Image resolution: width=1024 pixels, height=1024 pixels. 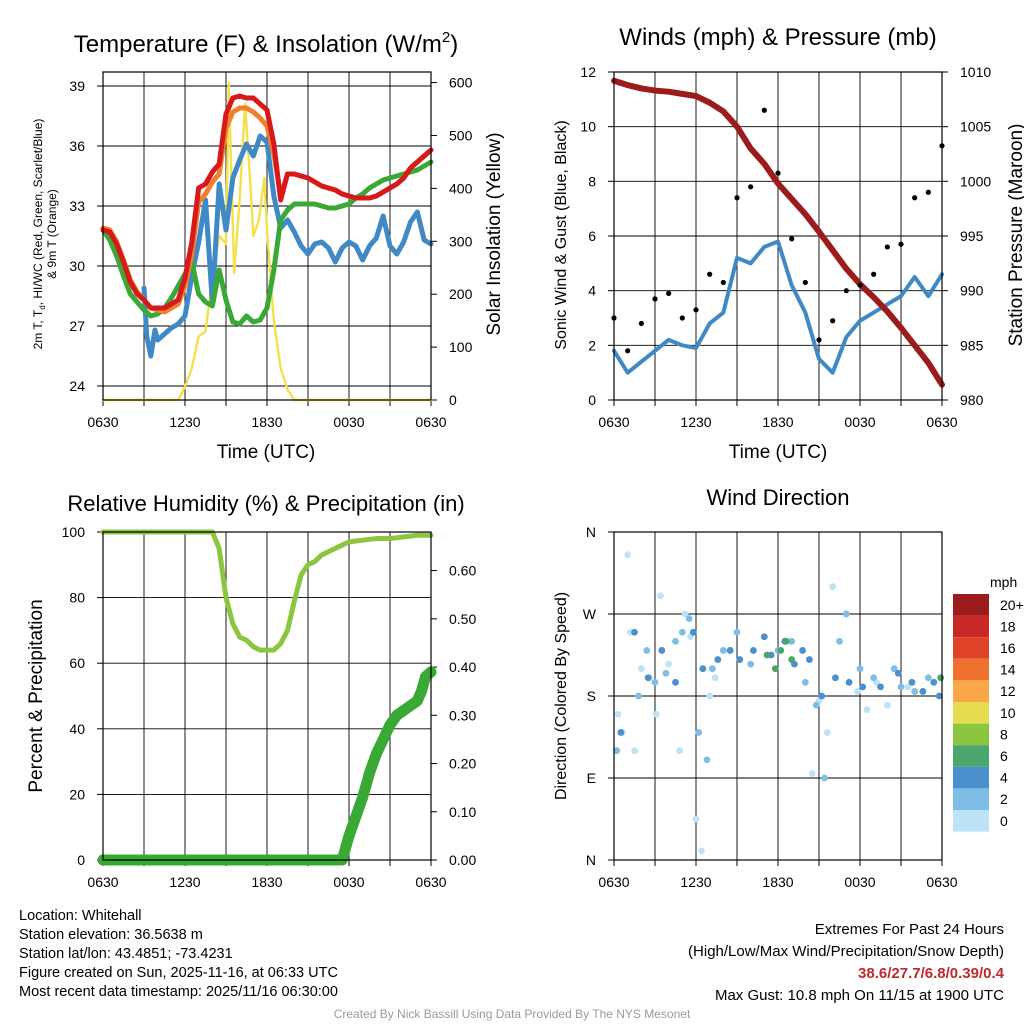 What do you see at coordinates (695, 882) in the screenshot?
I see `wind-direction-x-tick-label: 1230` at bounding box center [695, 882].